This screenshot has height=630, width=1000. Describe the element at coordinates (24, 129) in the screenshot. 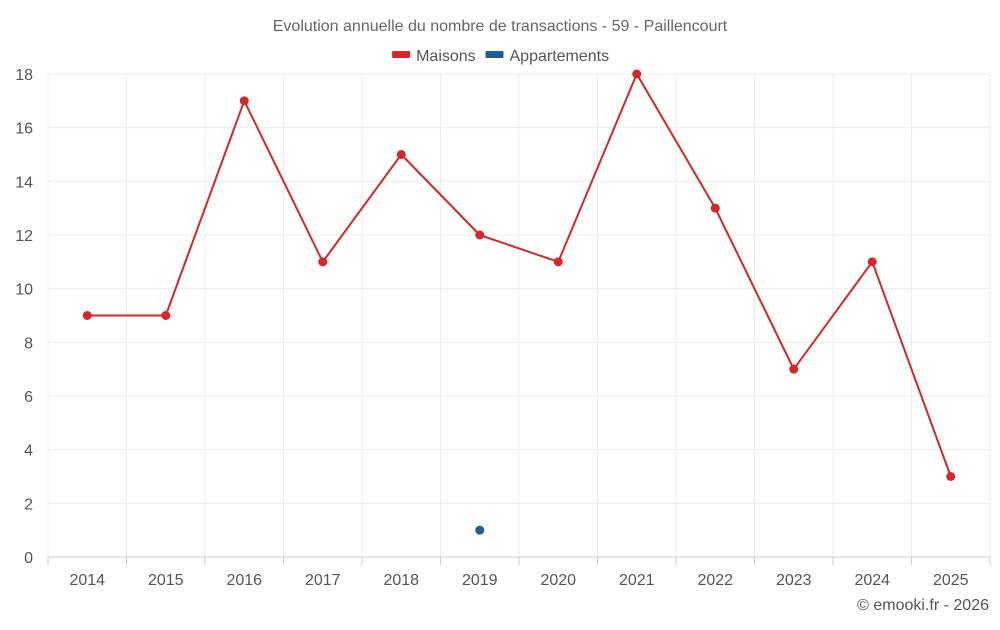

I see `y-tick-label: 16` at that location.